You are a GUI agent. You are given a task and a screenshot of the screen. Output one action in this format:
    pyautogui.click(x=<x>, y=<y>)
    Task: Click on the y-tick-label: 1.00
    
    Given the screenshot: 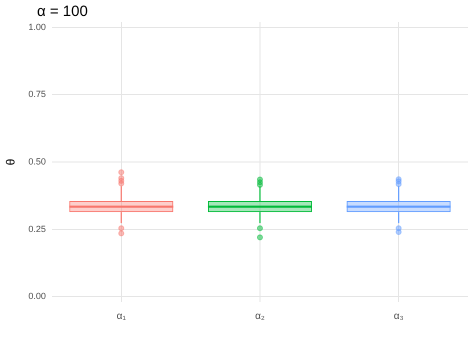 What is the action you would take?
    pyautogui.click(x=37, y=27)
    